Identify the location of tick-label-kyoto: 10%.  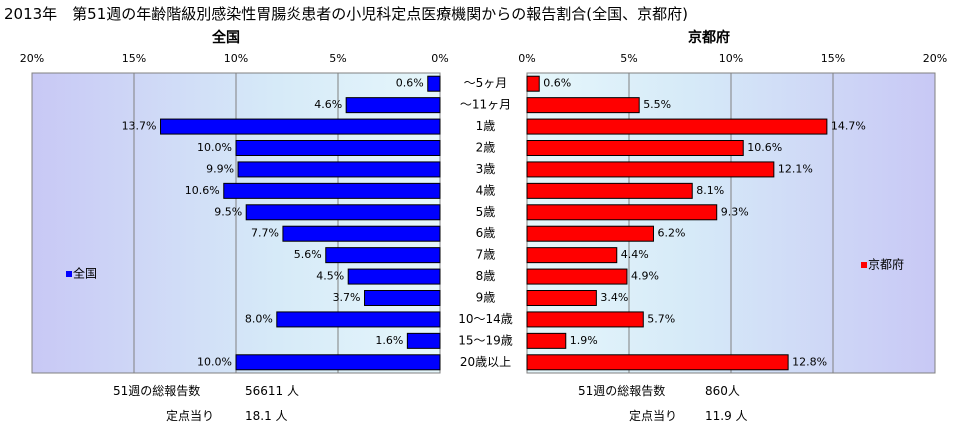
(731, 58).